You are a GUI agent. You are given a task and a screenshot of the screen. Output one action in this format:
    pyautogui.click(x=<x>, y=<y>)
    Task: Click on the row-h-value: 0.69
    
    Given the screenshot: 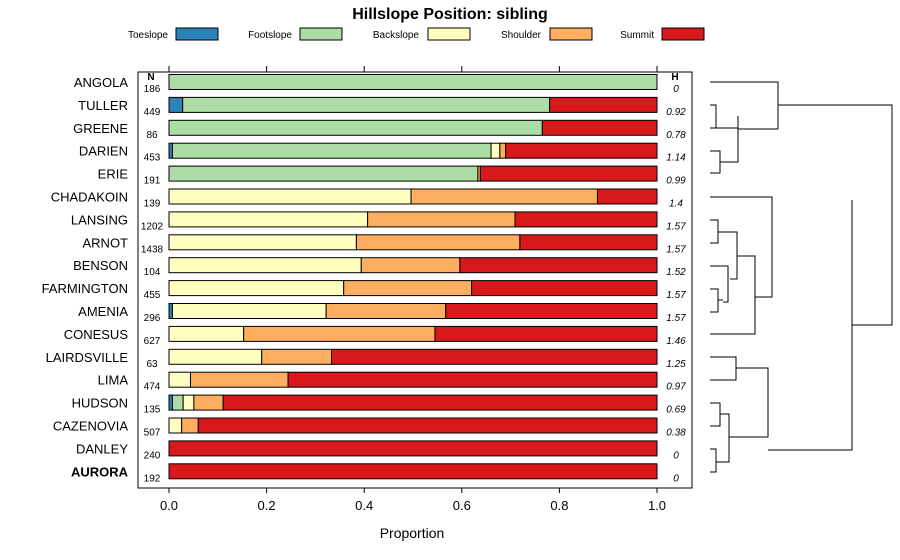 What is the action you would take?
    pyautogui.click(x=676, y=410)
    